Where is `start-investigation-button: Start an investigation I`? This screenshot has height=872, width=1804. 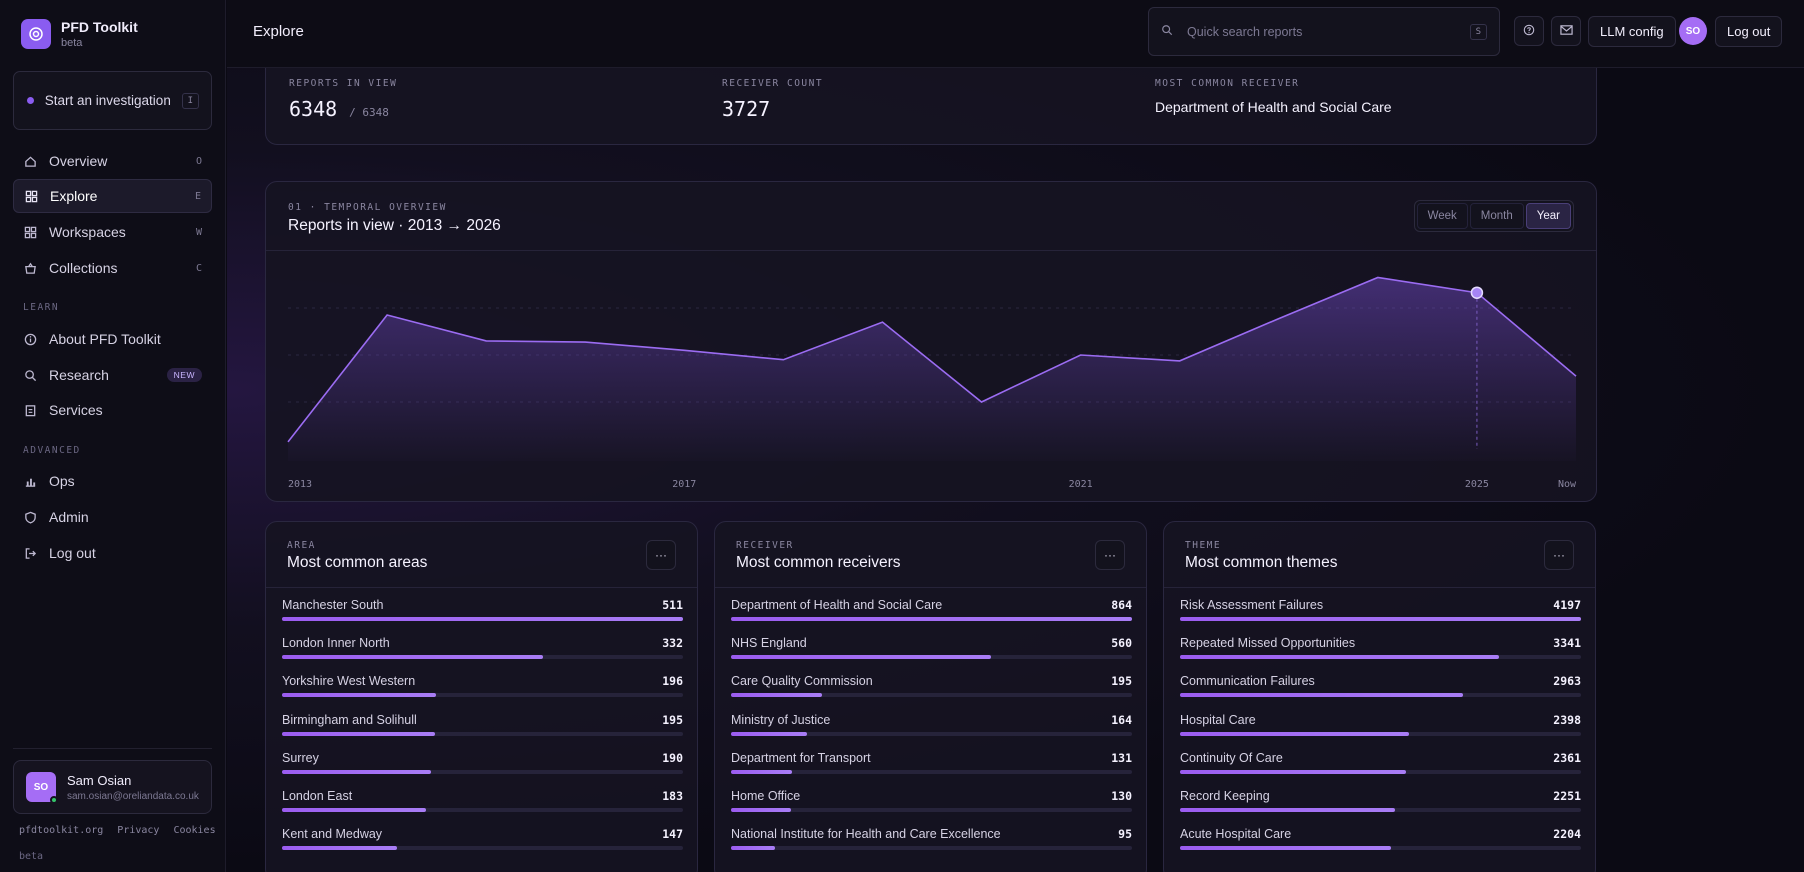
start-investigation-button: Start an investigation I is located at coordinates (112, 100).